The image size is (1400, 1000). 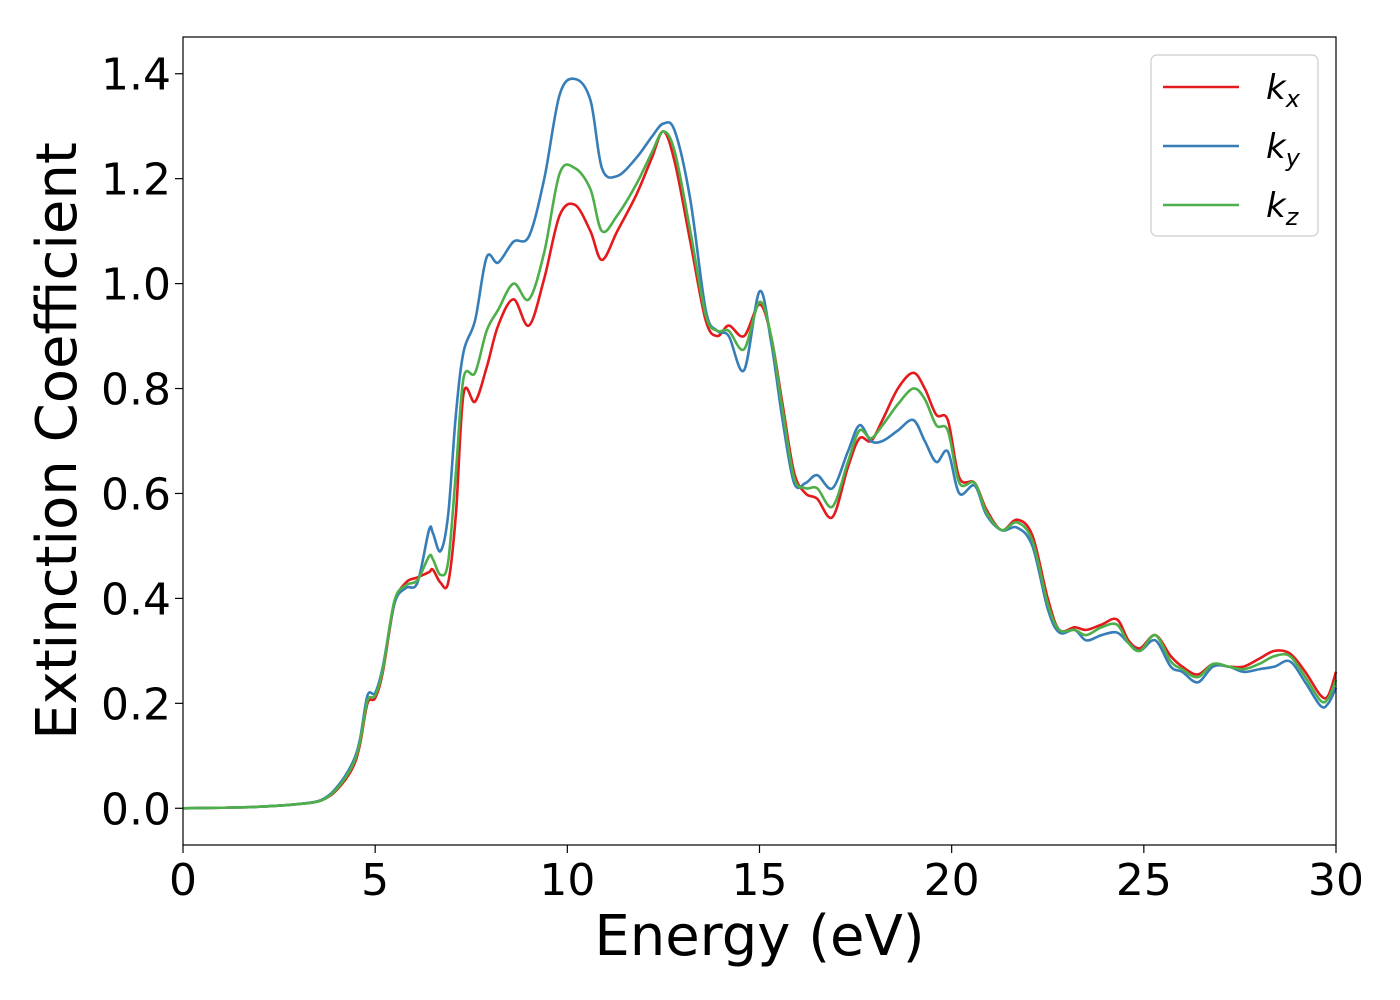 I want to click on x-tick-label: 5, so click(x=375, y=880).